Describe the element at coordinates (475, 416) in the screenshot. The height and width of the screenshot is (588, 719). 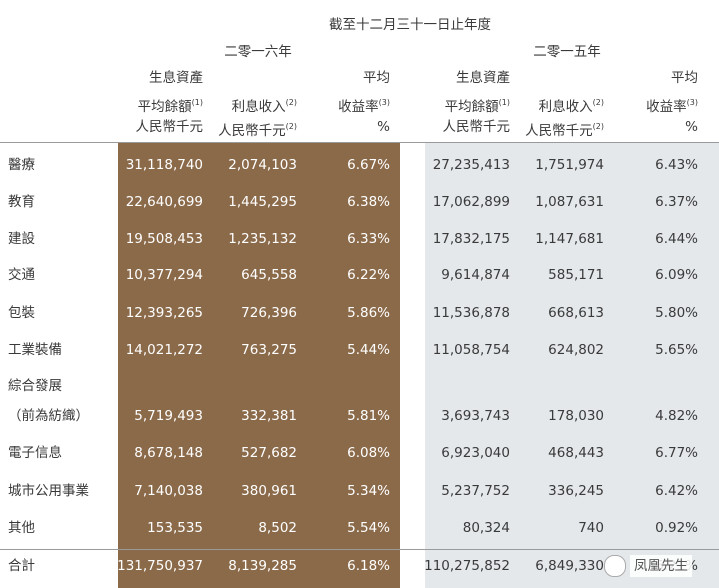
I see `cell: 3,693,743` at that location.